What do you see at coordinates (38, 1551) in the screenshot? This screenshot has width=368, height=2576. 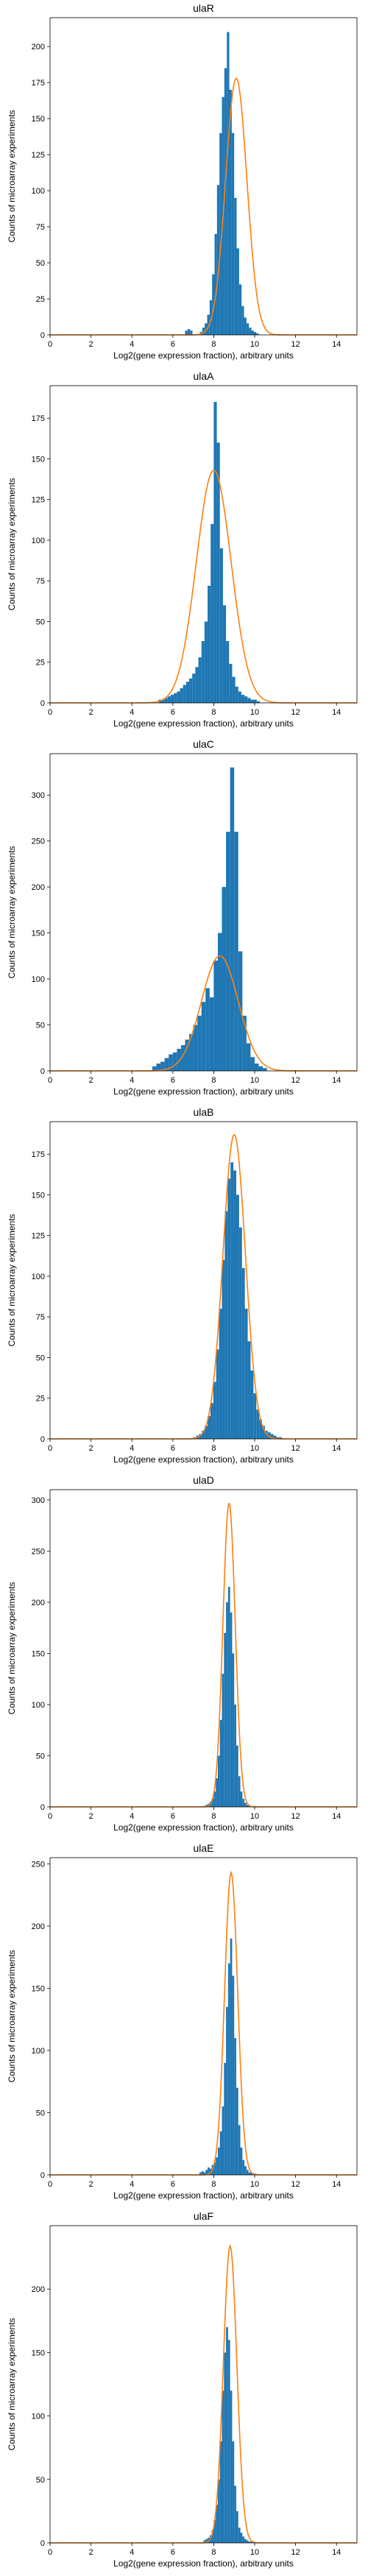 I see `y-tick-label: 250` at bounding box center [38, 1551].